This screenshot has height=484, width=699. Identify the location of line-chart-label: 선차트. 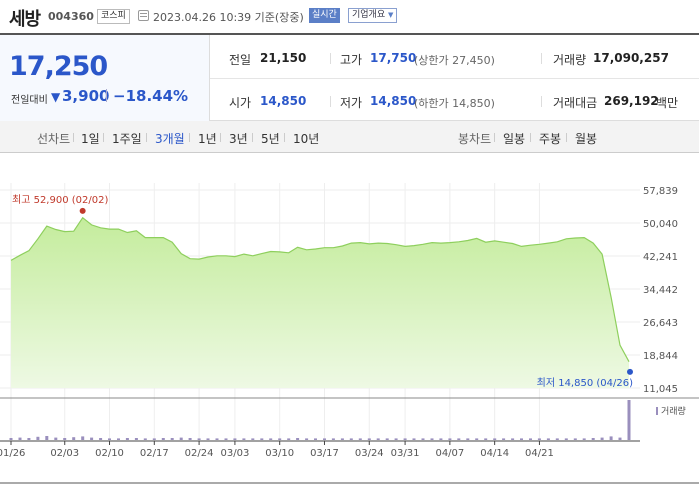
(54, 139).